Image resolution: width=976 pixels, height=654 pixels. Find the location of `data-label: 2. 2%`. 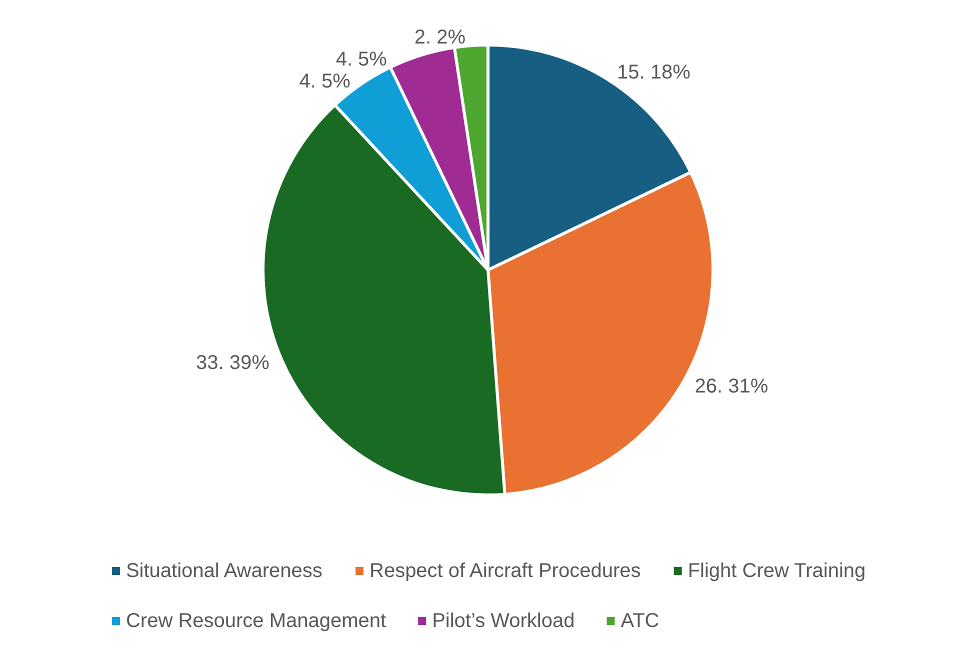

data-label: 2. 2% is located at coordinates (440, 37).